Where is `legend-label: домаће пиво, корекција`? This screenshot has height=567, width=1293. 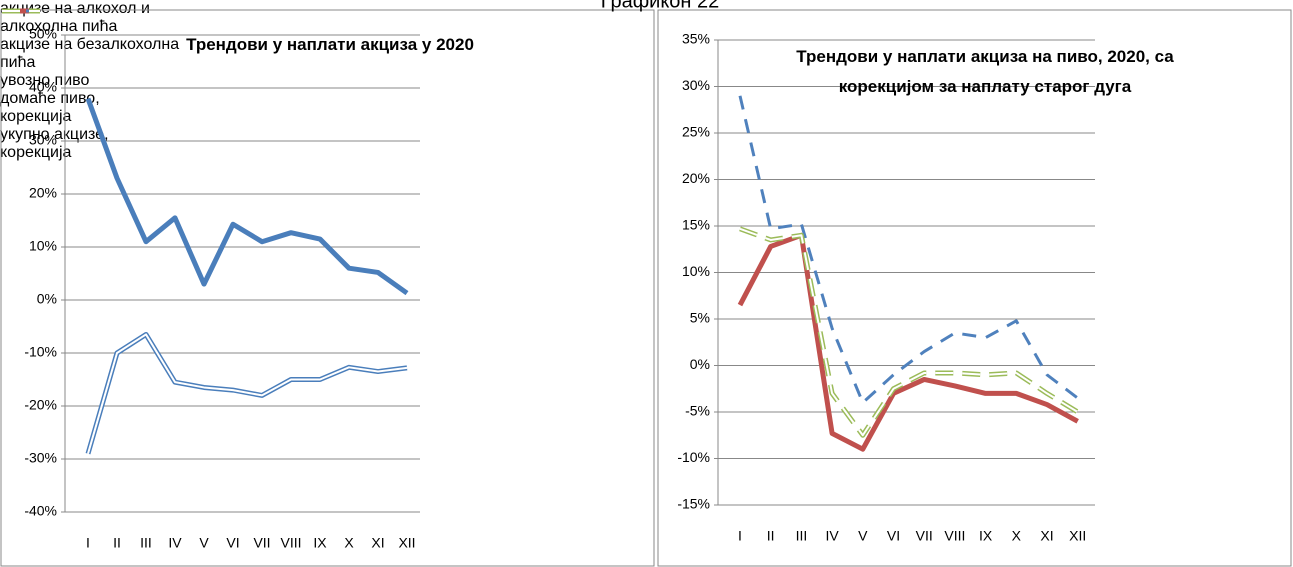 legend-label: домаће пиво, корекција is located at coordinates (50, 107).